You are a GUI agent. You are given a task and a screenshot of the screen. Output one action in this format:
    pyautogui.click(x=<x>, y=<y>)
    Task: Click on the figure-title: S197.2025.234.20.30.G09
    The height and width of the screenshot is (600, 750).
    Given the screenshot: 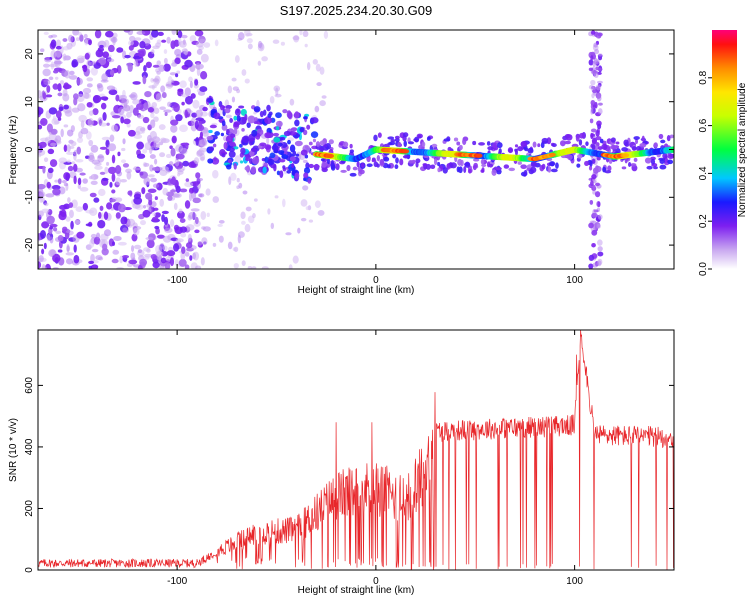 What is the action you would take?
    pyautogui.click(x=356, y=10)
    